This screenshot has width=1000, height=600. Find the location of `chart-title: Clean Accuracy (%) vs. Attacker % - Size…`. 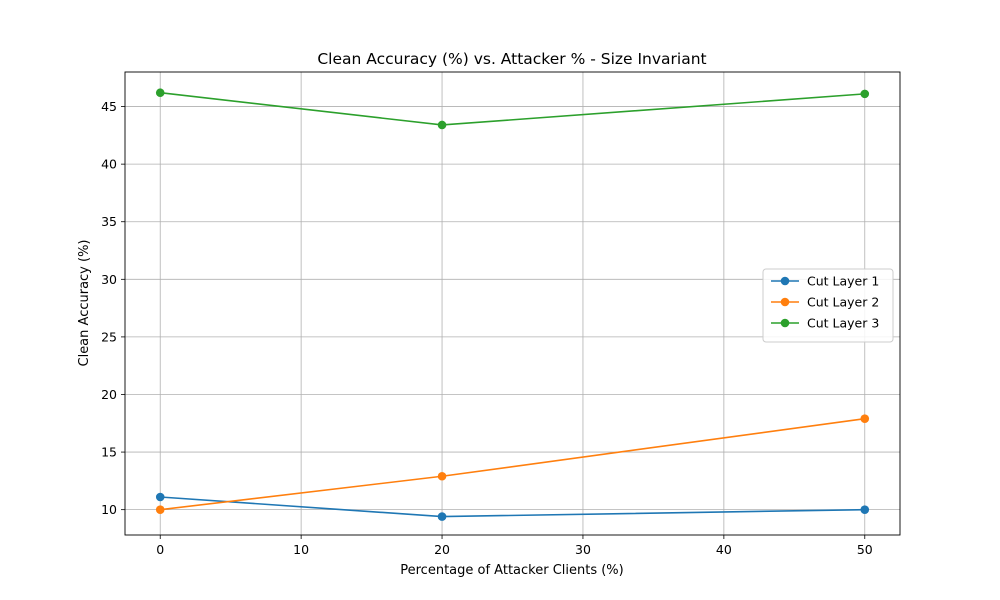

chart-title: Clean Accuracy (%) vs. Attacker % - Size… is located at coordinates (511, 59).